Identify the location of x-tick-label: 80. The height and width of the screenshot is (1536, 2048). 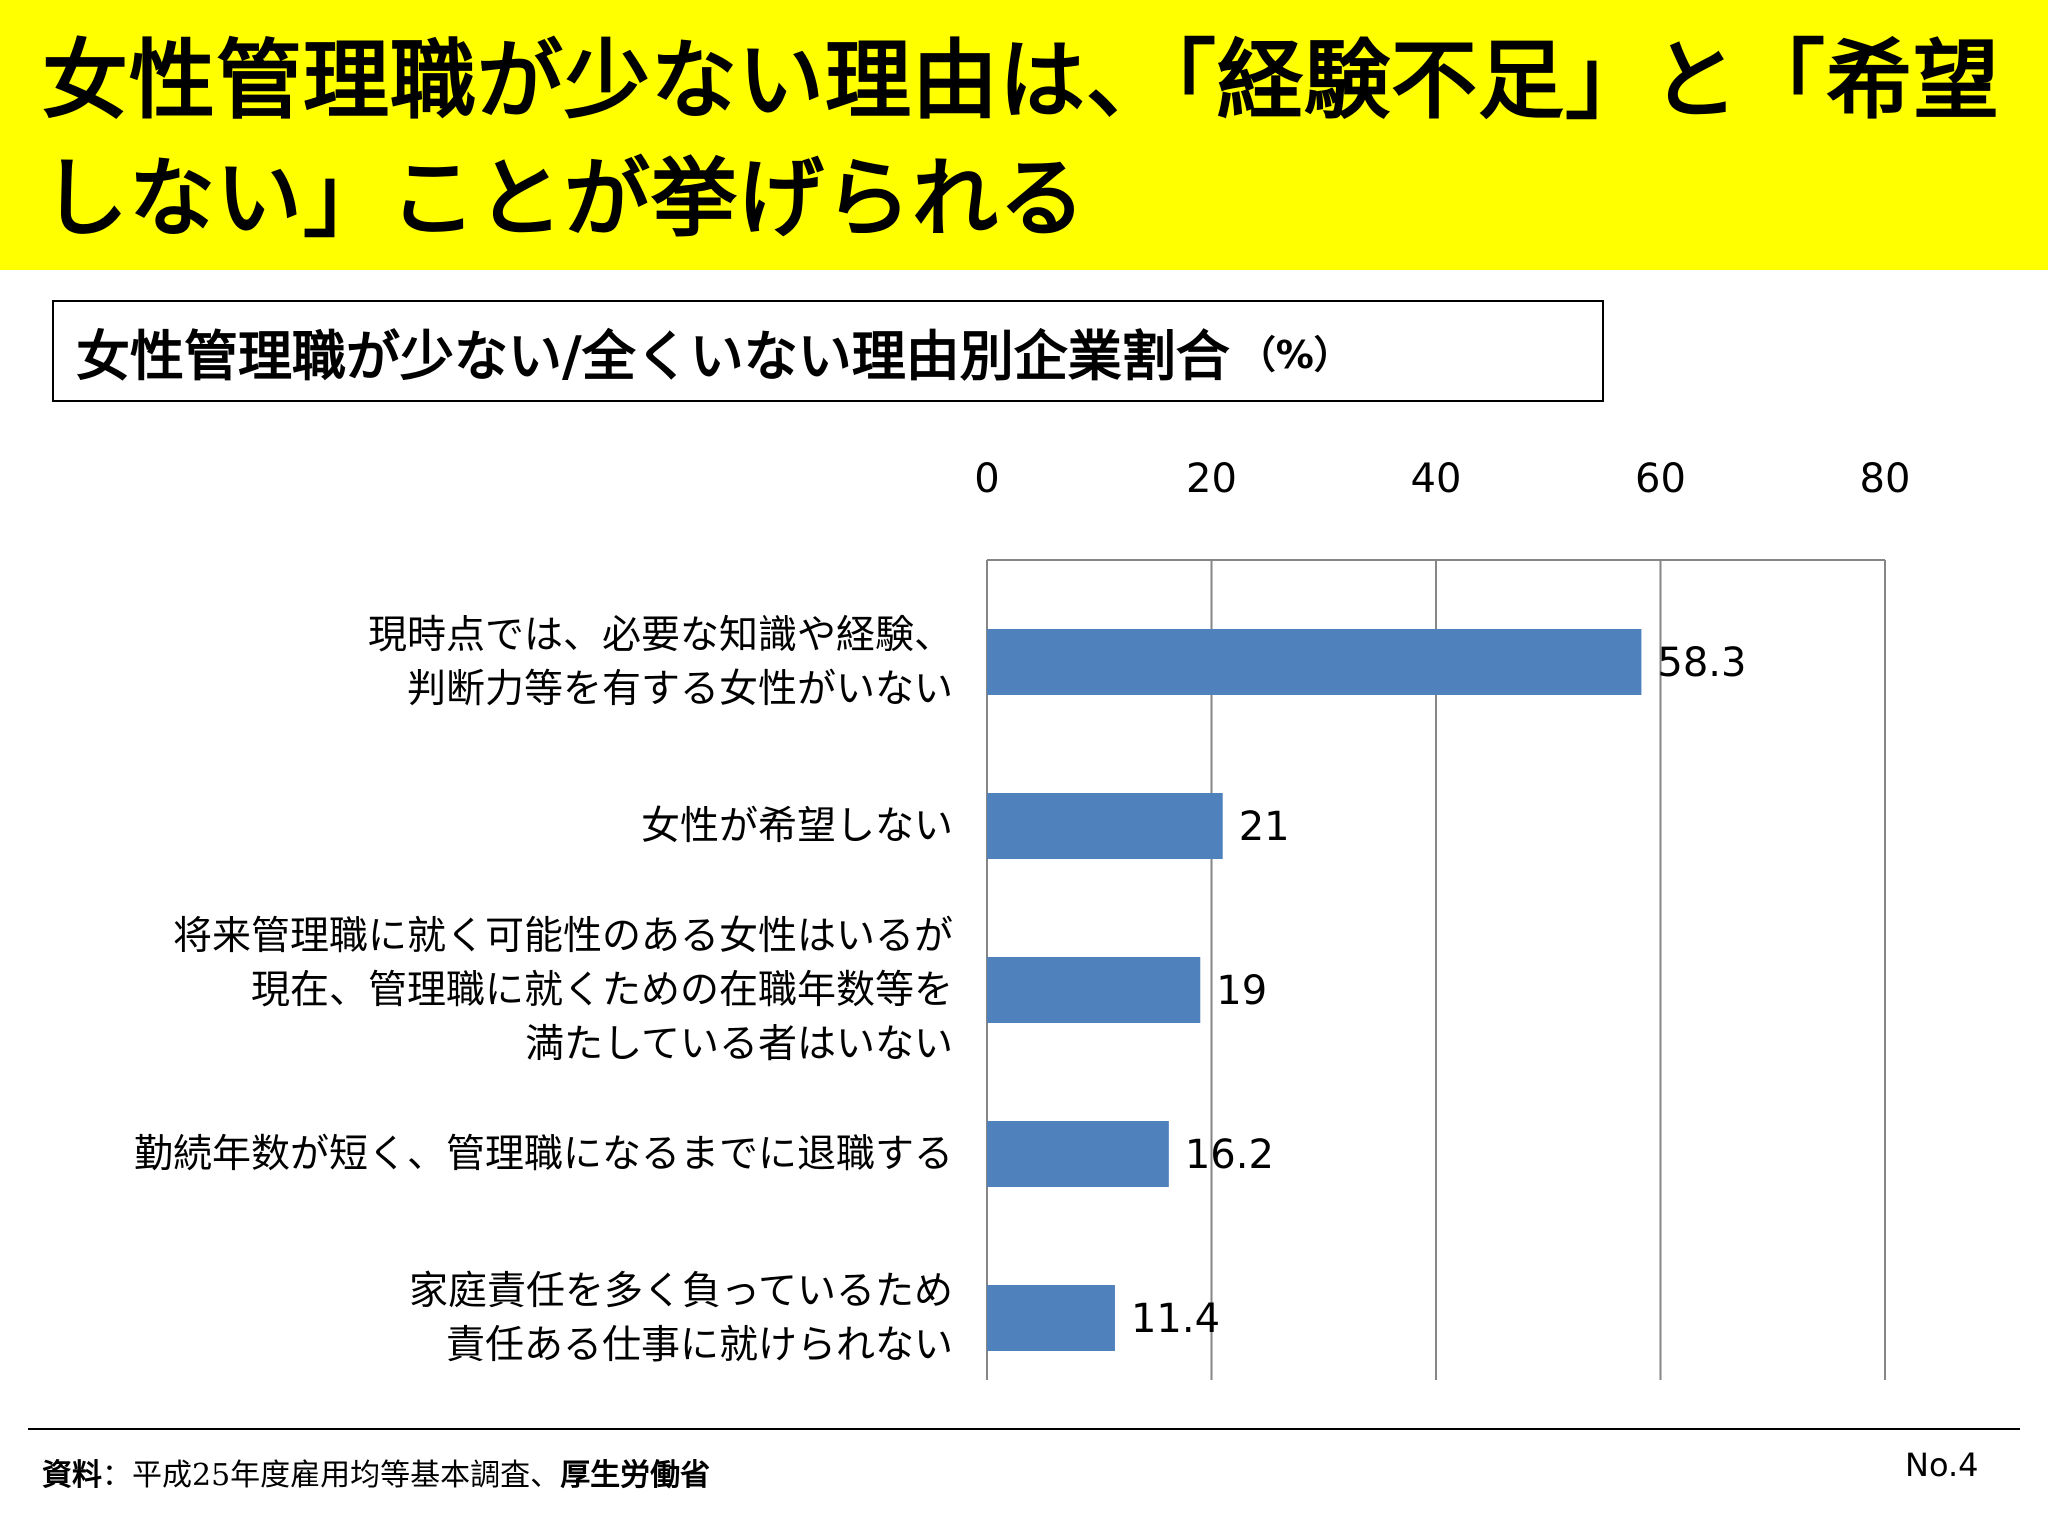
(1885, 479).